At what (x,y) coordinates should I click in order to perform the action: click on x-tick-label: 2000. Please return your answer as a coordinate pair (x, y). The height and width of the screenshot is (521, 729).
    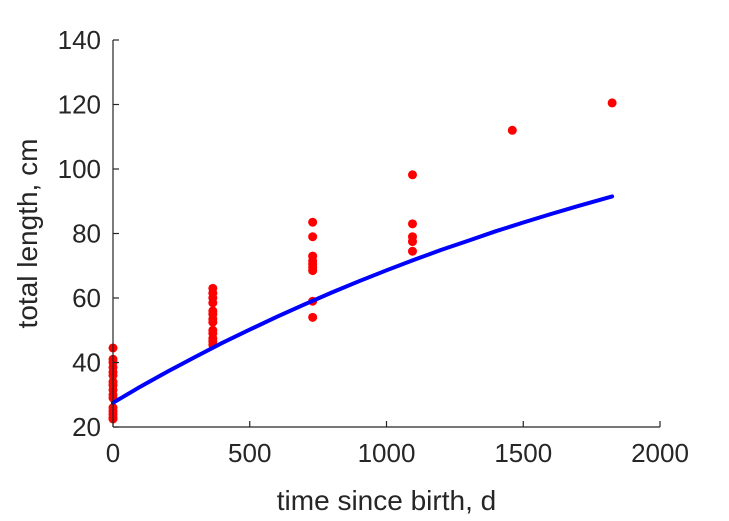
    Looking at the image, I should click on (660, 453).